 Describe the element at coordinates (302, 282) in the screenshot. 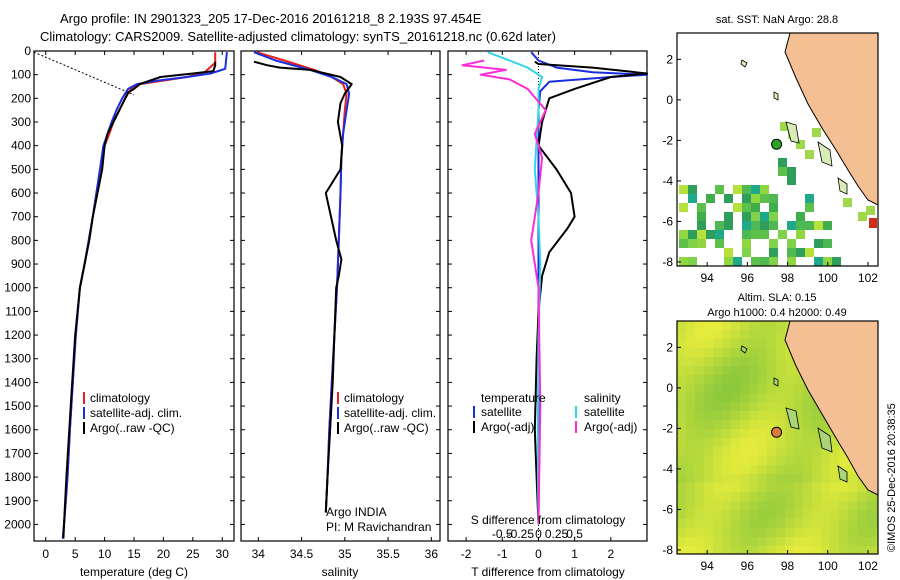

I see `series-line-satellite` at that location.